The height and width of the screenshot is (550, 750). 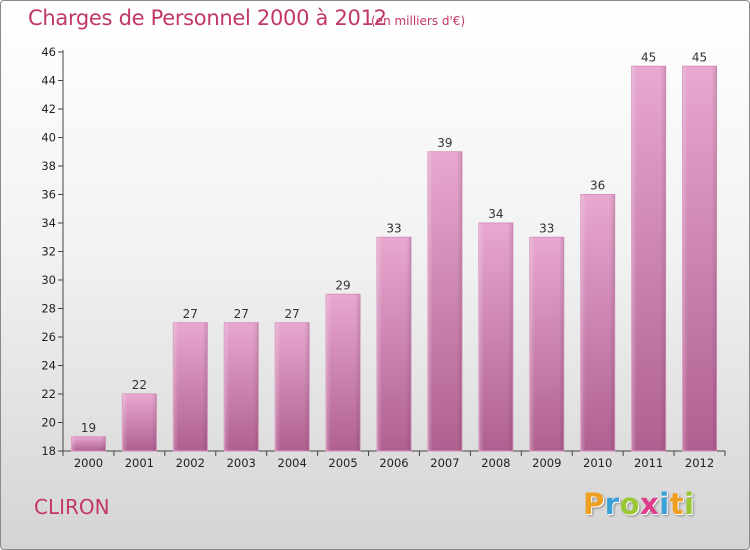 I want to click on x-tick-label: 2007, so click(x=444, y=463).